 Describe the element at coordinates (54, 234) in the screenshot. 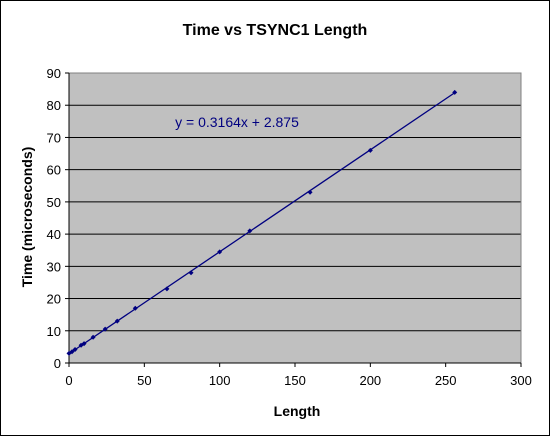

I see `y-tick-label-40: 40` at that location.